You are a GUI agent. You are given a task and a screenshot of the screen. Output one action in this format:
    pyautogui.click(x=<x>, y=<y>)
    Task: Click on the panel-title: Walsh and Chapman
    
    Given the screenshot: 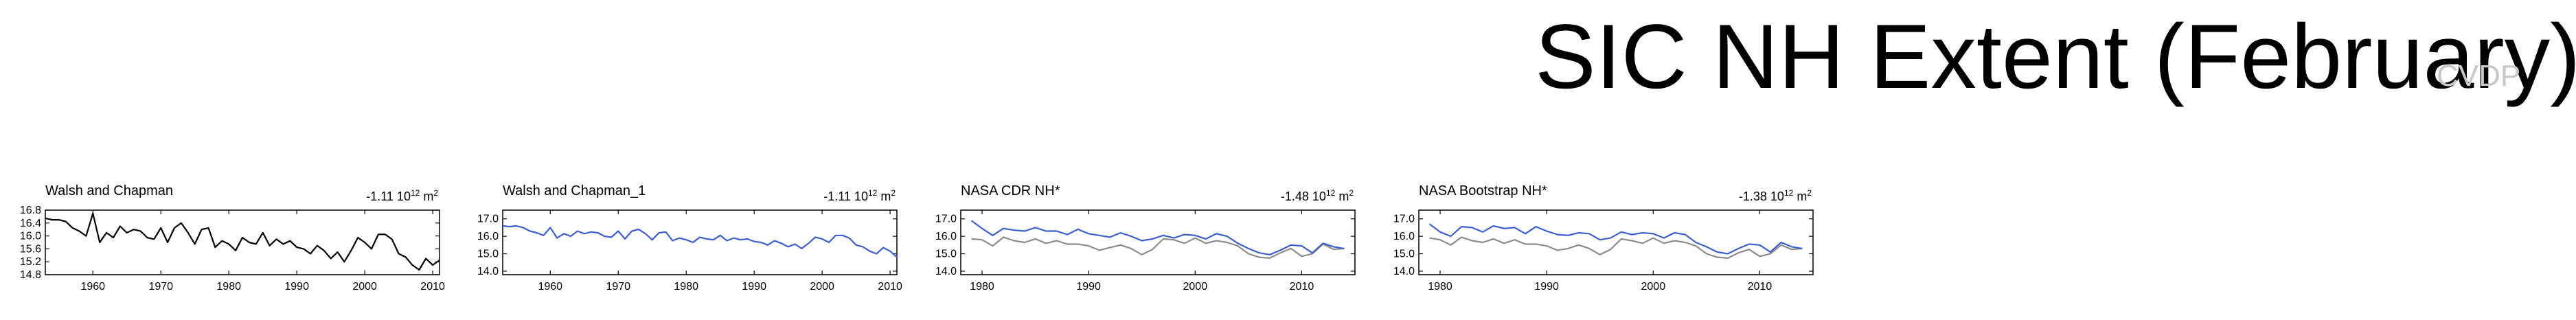 What is the action you would take?
    pyautogui.click(x=109, y=191)
    